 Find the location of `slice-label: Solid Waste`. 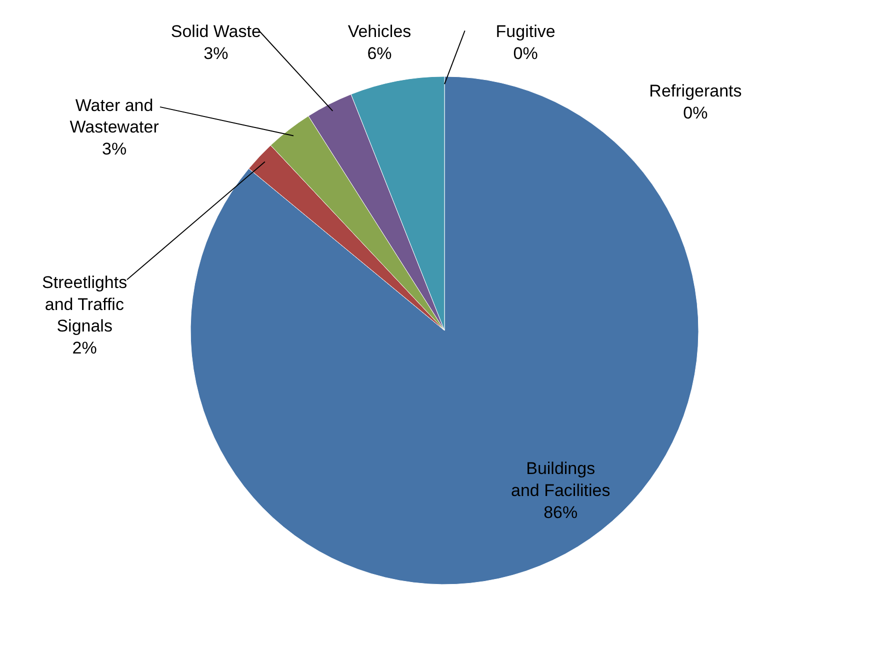

slice-label: Solid Waste is located at coordinates (215, 31).